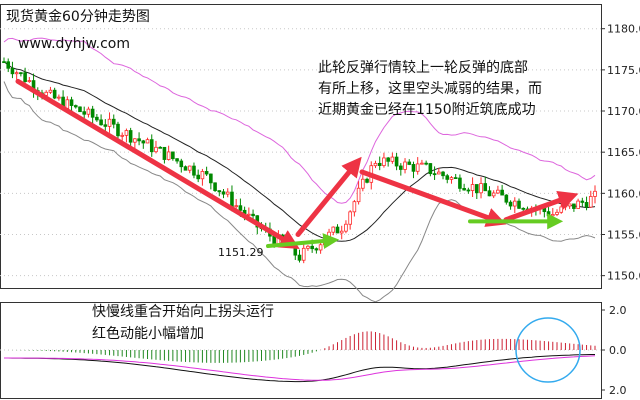 The width and height of the screenshot is (640, 400). What do you see at coordinates (299, 368) in the screenshot?
I see `macd-fast-line` at bounding box center [299, 368].